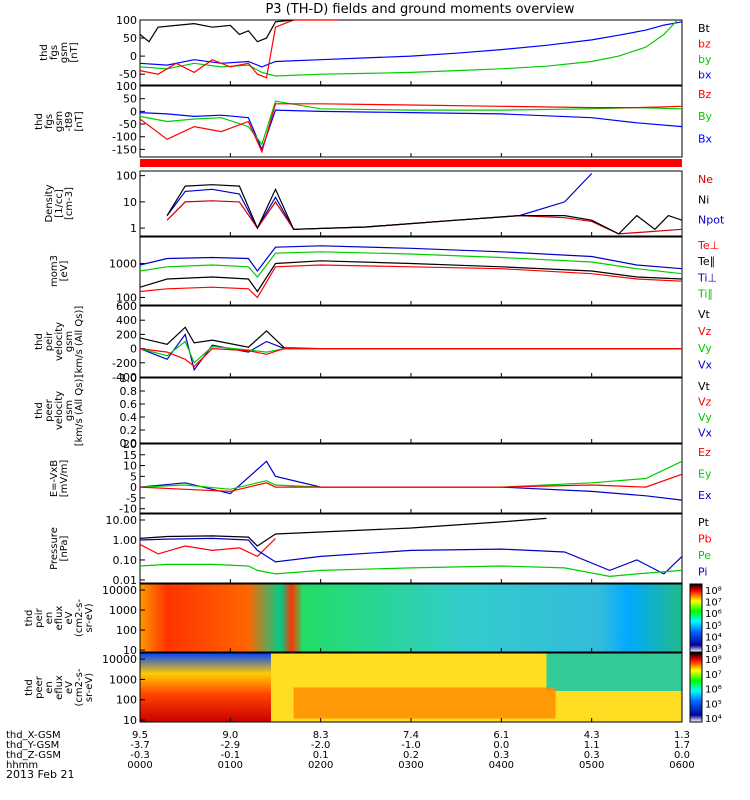 Image resolution: width=750 pixels, height=800 pixels. I want to click on y-tick-label: 200, so click(126, 334).